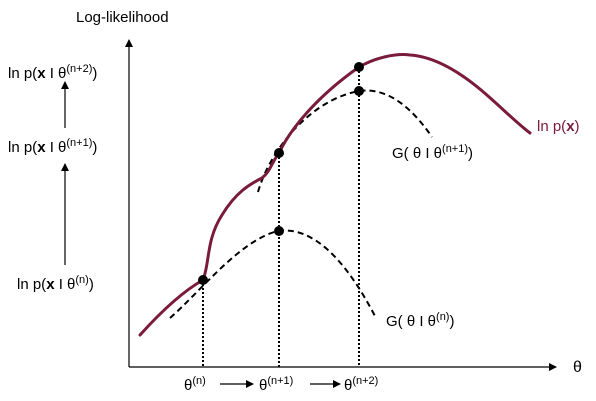 This screenshot has height=401, width=596. I want to click on point-theta-n1, so click(279, 153).